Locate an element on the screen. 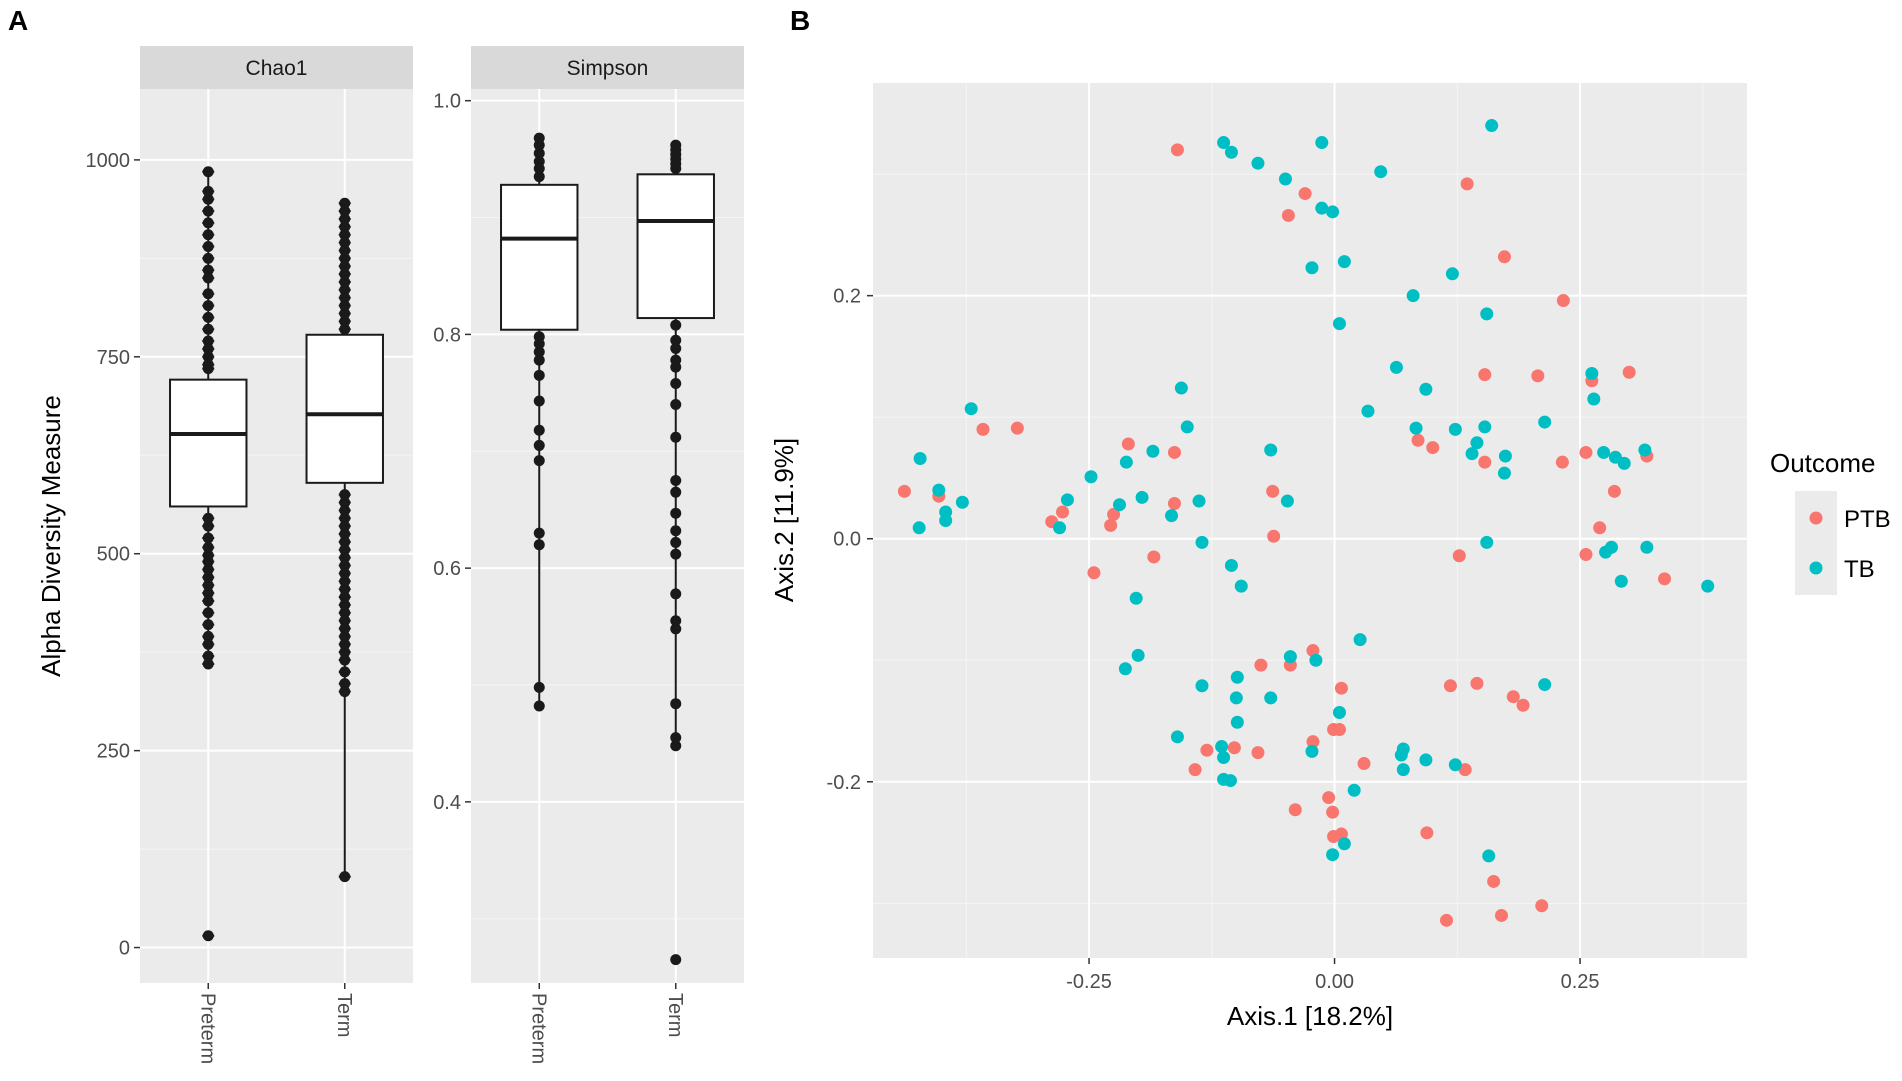  legend-label-ptb: PTB is located at coordinates (1867, 519).